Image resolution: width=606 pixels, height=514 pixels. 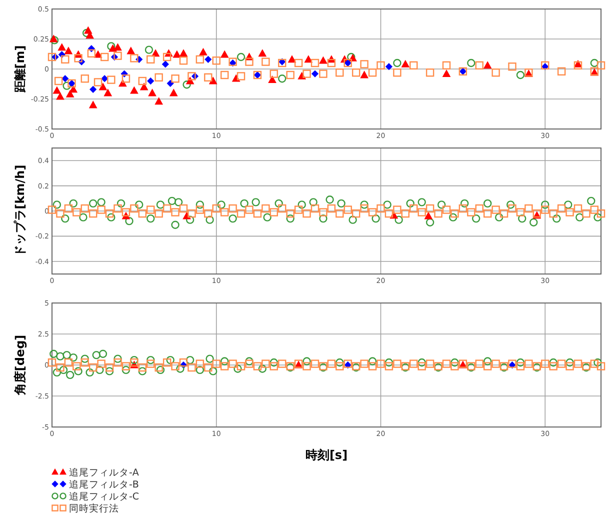 What do you see at coordinates (104, 484) in the screenshot?
I see `legend-label: 追尾フィルタ-B` at bounding box center [104, 484].